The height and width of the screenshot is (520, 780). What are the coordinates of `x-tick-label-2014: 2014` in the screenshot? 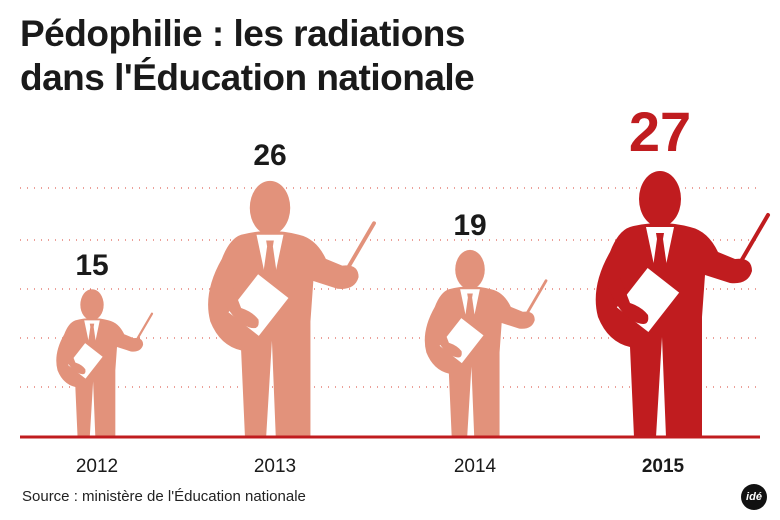 It's located at (475, 466).